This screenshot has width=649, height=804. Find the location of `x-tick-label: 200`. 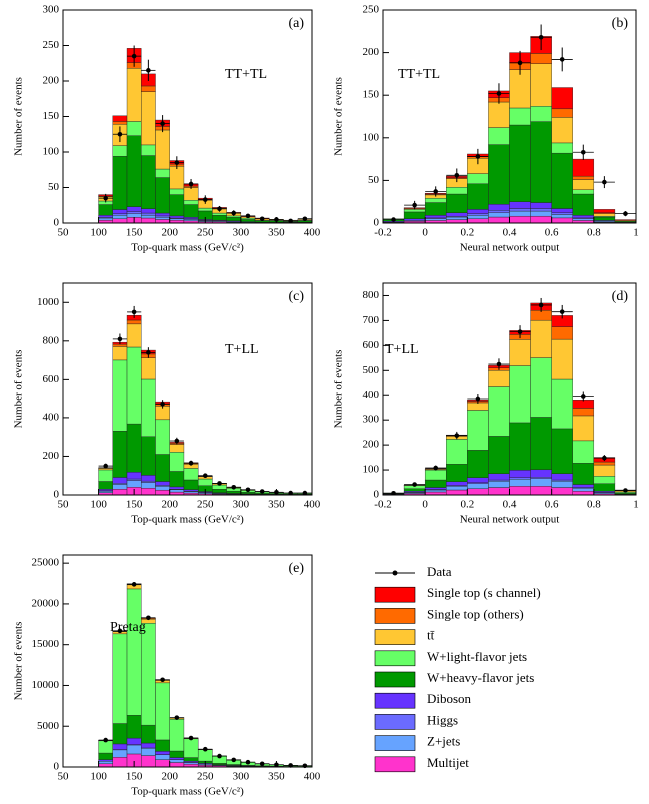

x-tick-label: 200 is located at coordinates (169, 505).